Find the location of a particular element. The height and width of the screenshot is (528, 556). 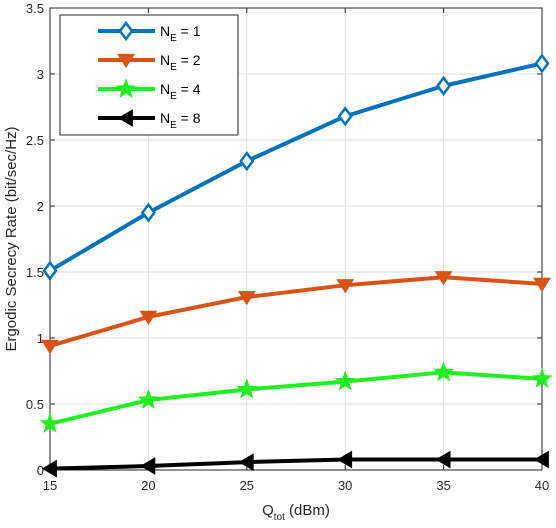

x-tick-label: 35 is located at coordinates (443, 485).